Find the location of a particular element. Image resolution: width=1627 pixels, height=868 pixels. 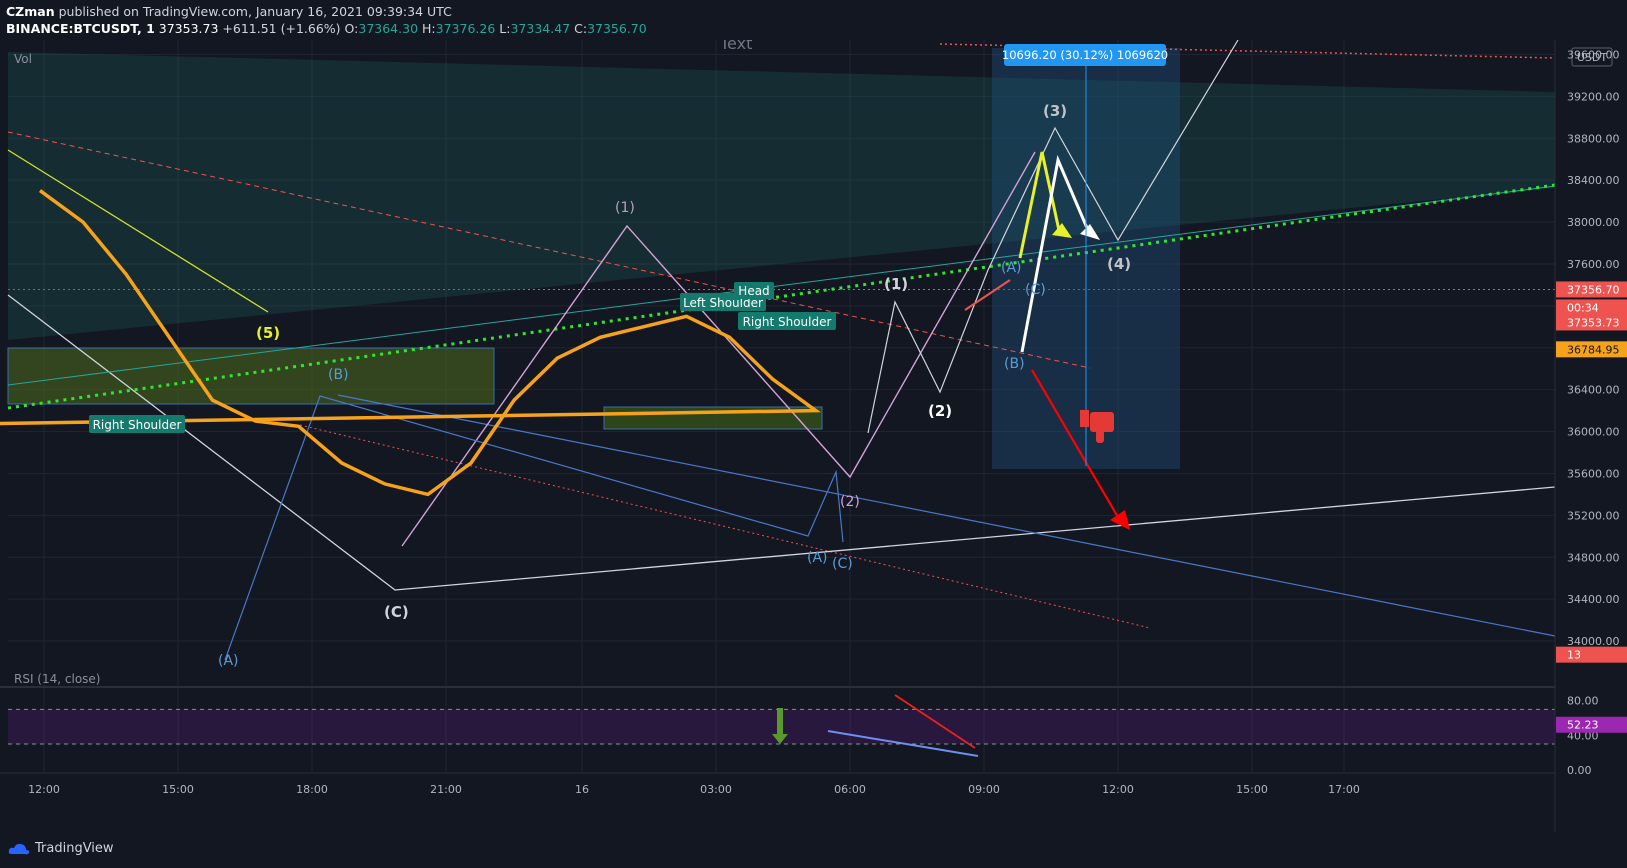

x-tick-label: 03:00 is located at coordinates (716, 789).